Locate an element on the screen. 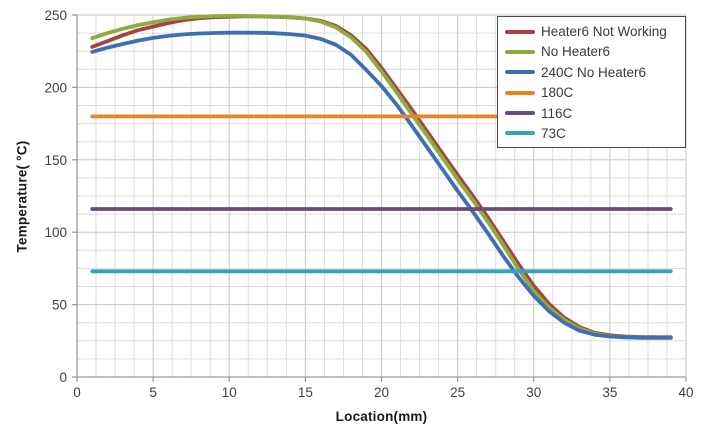  legend-label: 240C No Heater6 is located at coordinates (594, 72).